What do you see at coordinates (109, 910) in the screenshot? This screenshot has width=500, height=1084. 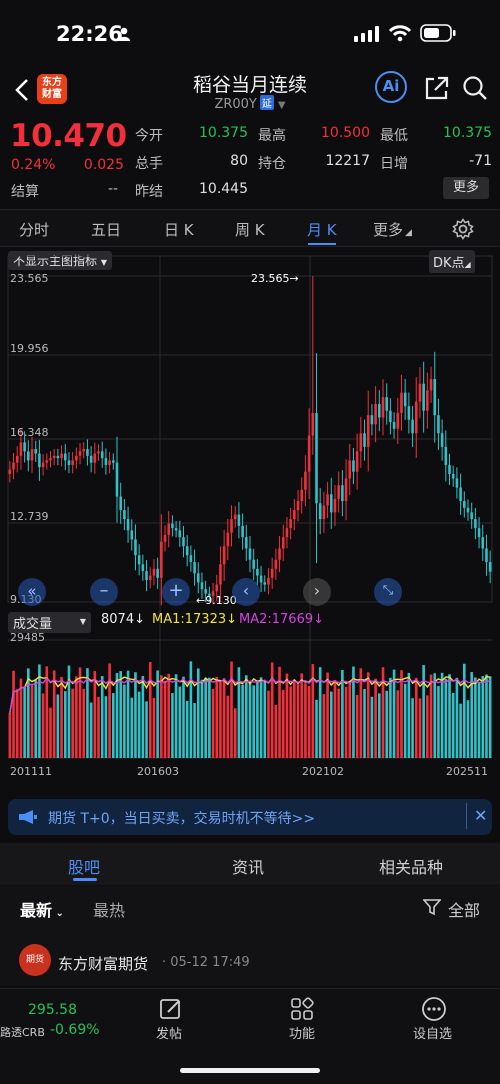 I see `sort-hot: 最热` at bounding box center [109, 910].